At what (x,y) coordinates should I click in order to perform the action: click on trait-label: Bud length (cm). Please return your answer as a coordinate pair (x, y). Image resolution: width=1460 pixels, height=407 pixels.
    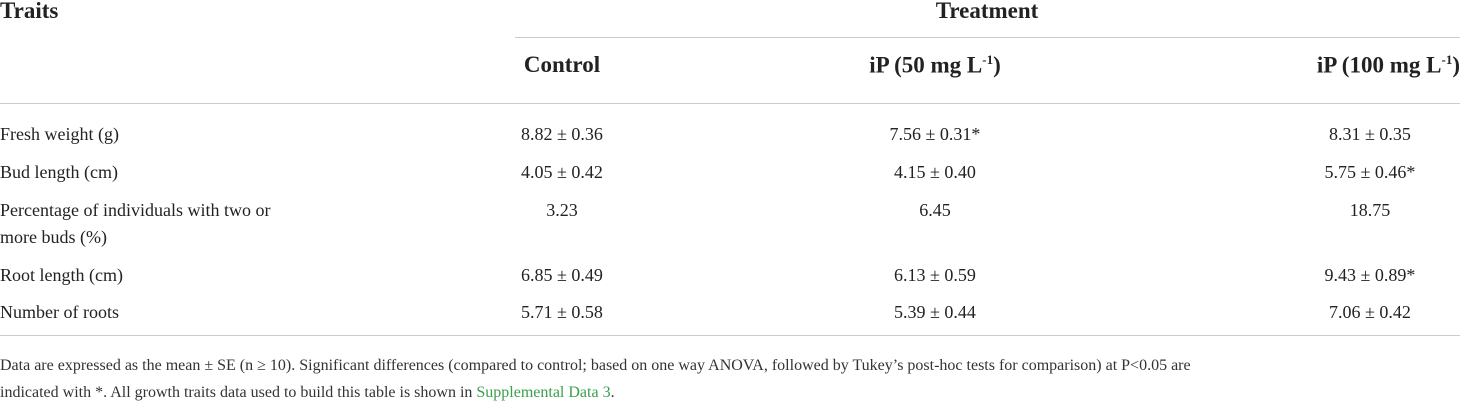
    Looking at the image, I should click on (59, 172).